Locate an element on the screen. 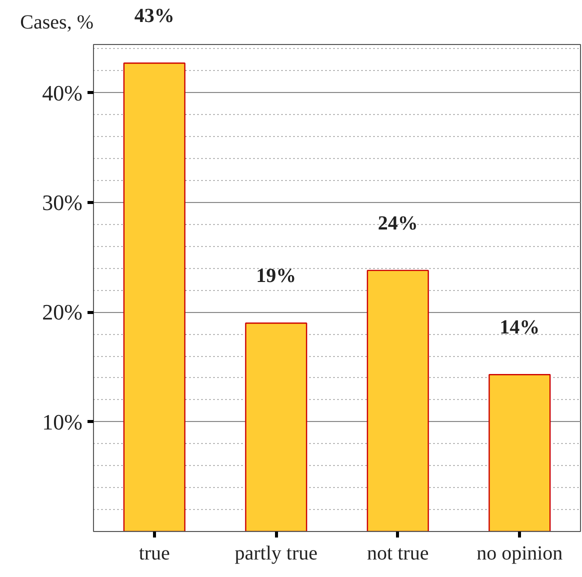 This screenshot has width=582, height=577. data-label: 24% is located at coordinates (398, 223).